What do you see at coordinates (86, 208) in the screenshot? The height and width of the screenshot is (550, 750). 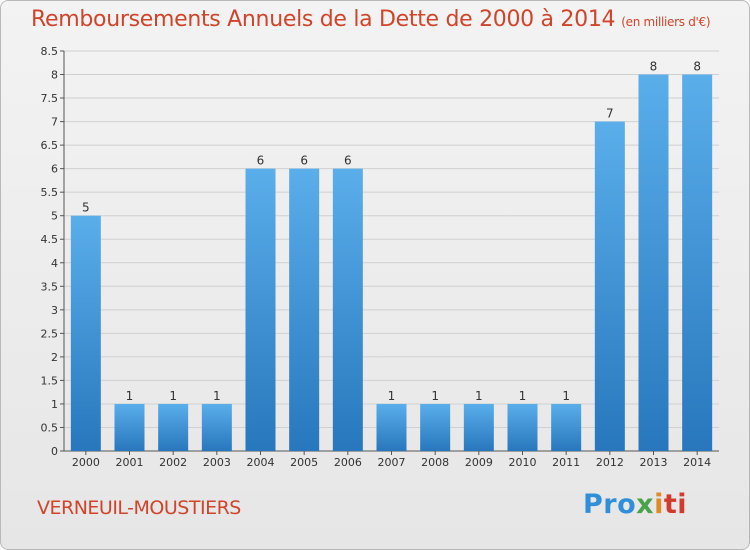 I see `data-label: 5` at bounding box center [86, 208].